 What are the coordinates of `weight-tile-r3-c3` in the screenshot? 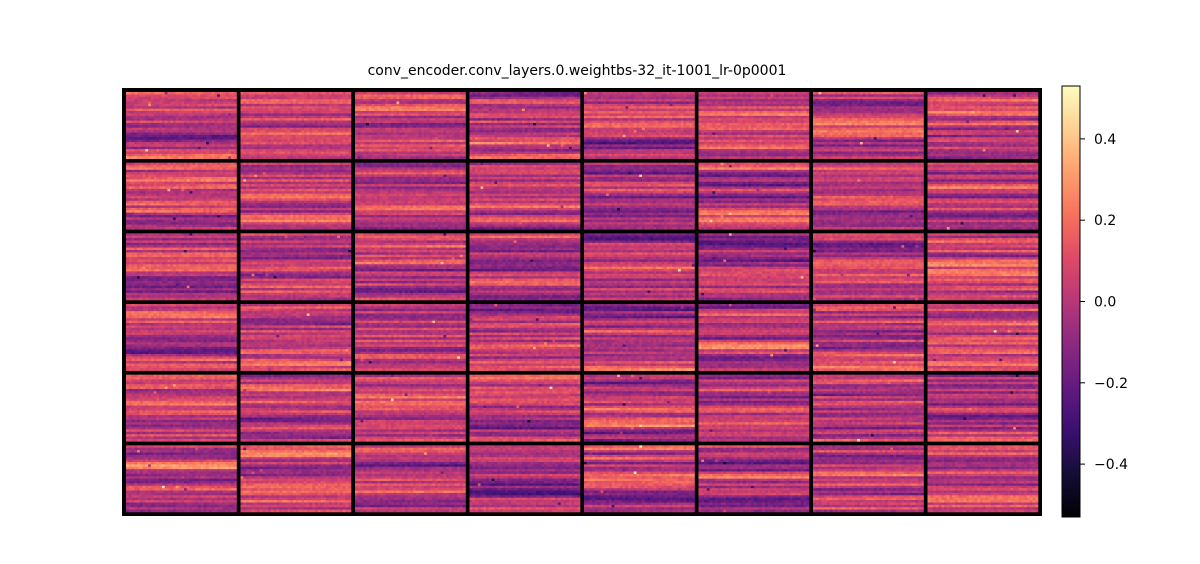 It's located at (525, 337).